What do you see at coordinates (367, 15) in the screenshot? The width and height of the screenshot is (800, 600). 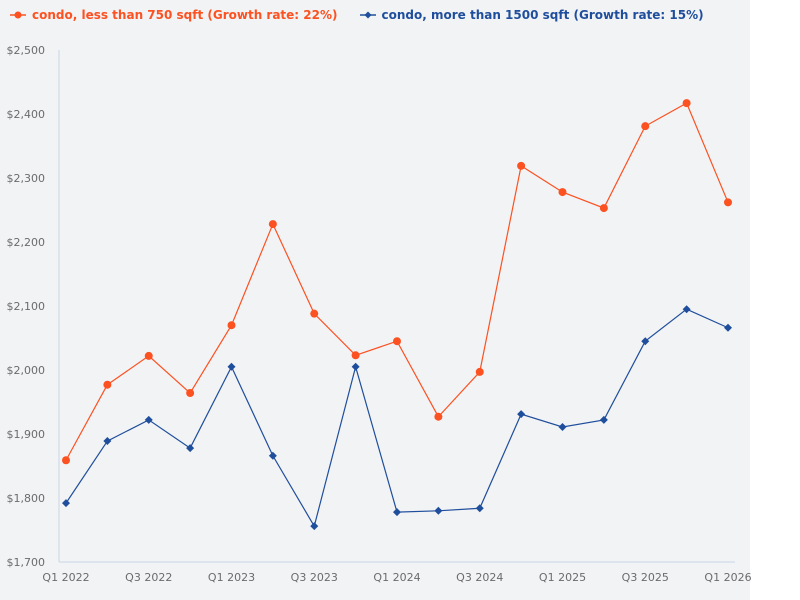 I see `diamond-marker-icon` at bounding box center [367, 15].